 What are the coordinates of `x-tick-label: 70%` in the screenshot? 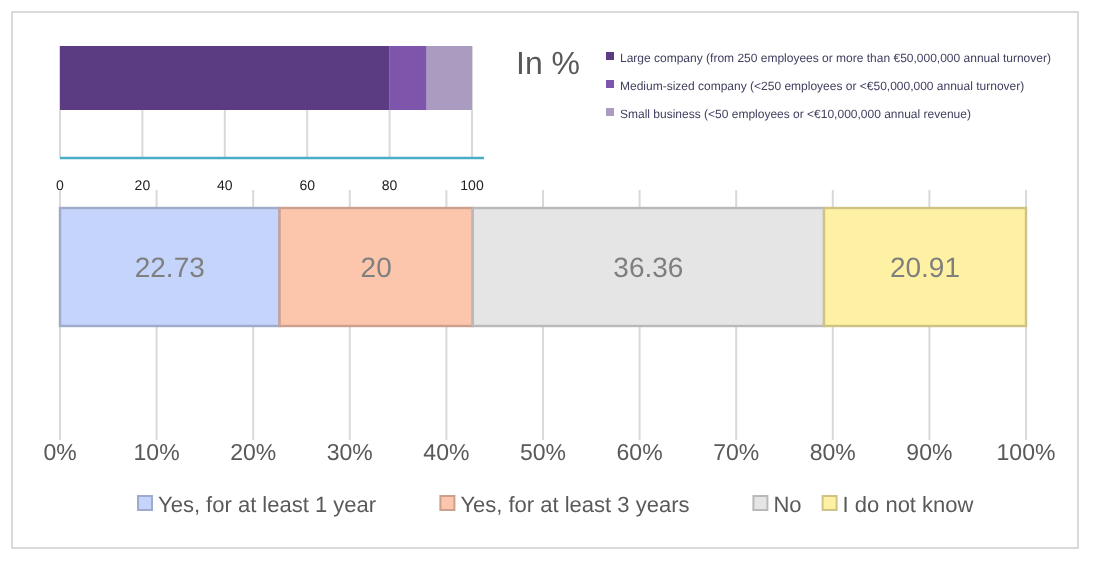 It's located at (736, 454).